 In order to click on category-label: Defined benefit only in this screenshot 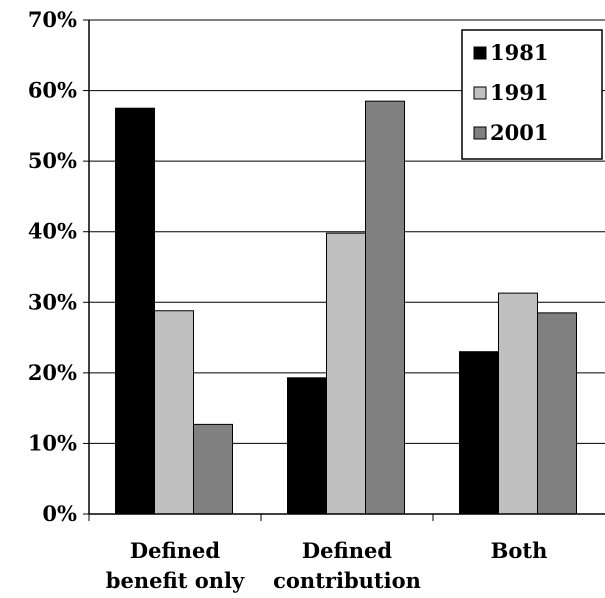, I will do `click(175, 565)`.